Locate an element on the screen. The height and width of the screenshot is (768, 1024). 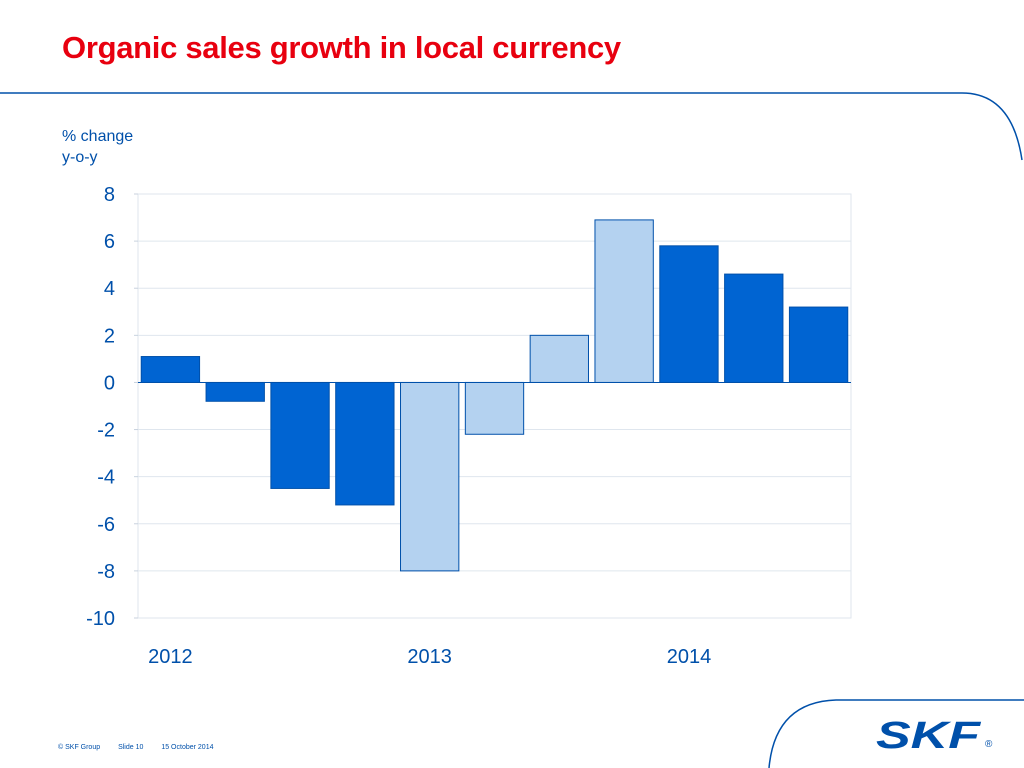
y-tick-label: -2 is located at coordinates (106, 431).